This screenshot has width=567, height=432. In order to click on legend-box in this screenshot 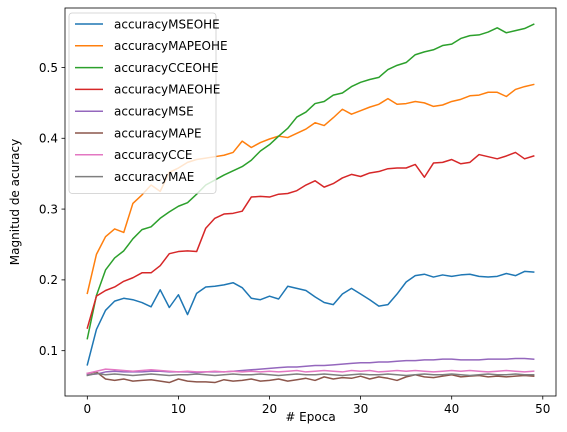, I will do `click(142, 103)`.